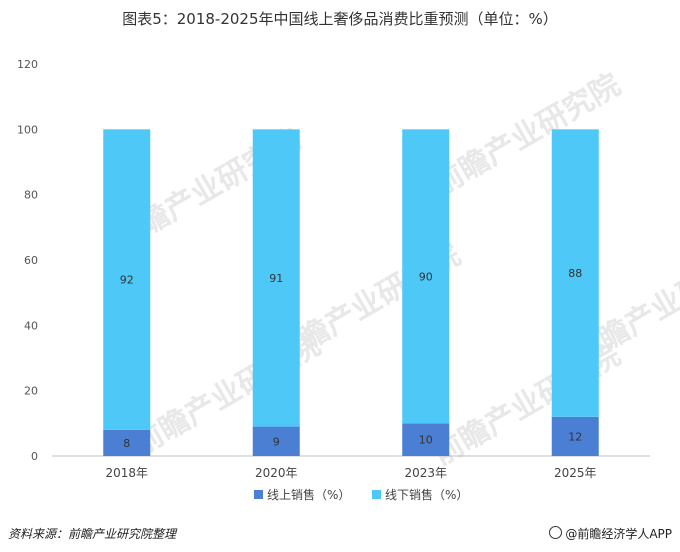 This screenshot has width=680, height=552. Describe the element at coordinates (276, 473) in the screenshot. I see `x-tick-label: 2020年` at that location.